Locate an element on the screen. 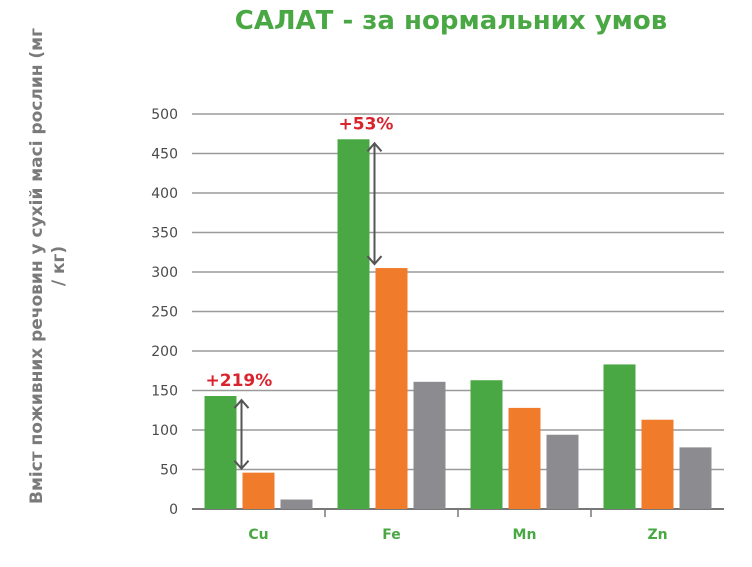  x-tick-label: Mn is located at coordinates (525, 535).